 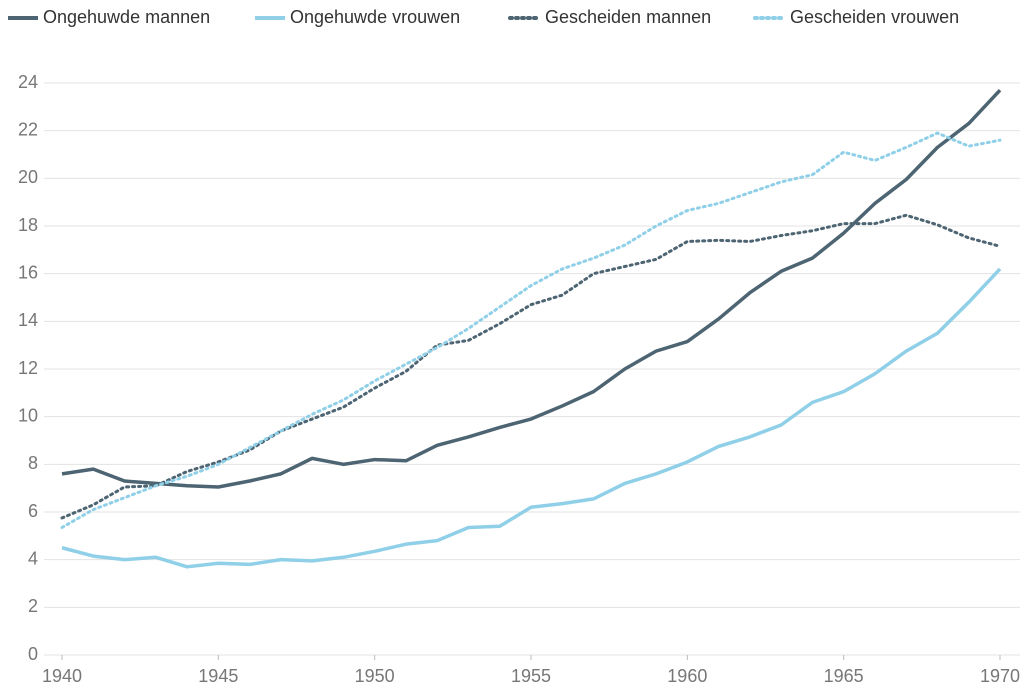 I want to click on x-tick-label: 1970, so click(x=1000, y=676).